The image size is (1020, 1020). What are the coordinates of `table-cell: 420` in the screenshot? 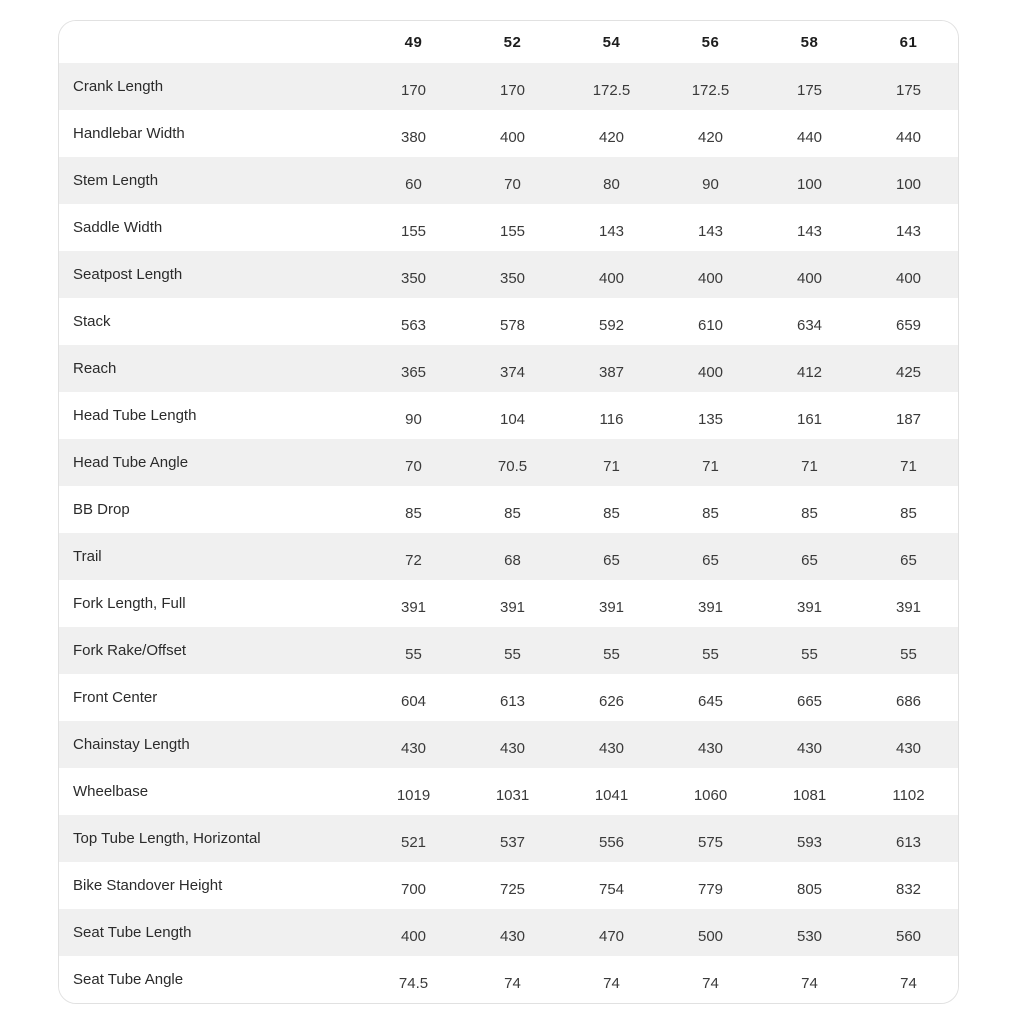 It's located at (710, 137).